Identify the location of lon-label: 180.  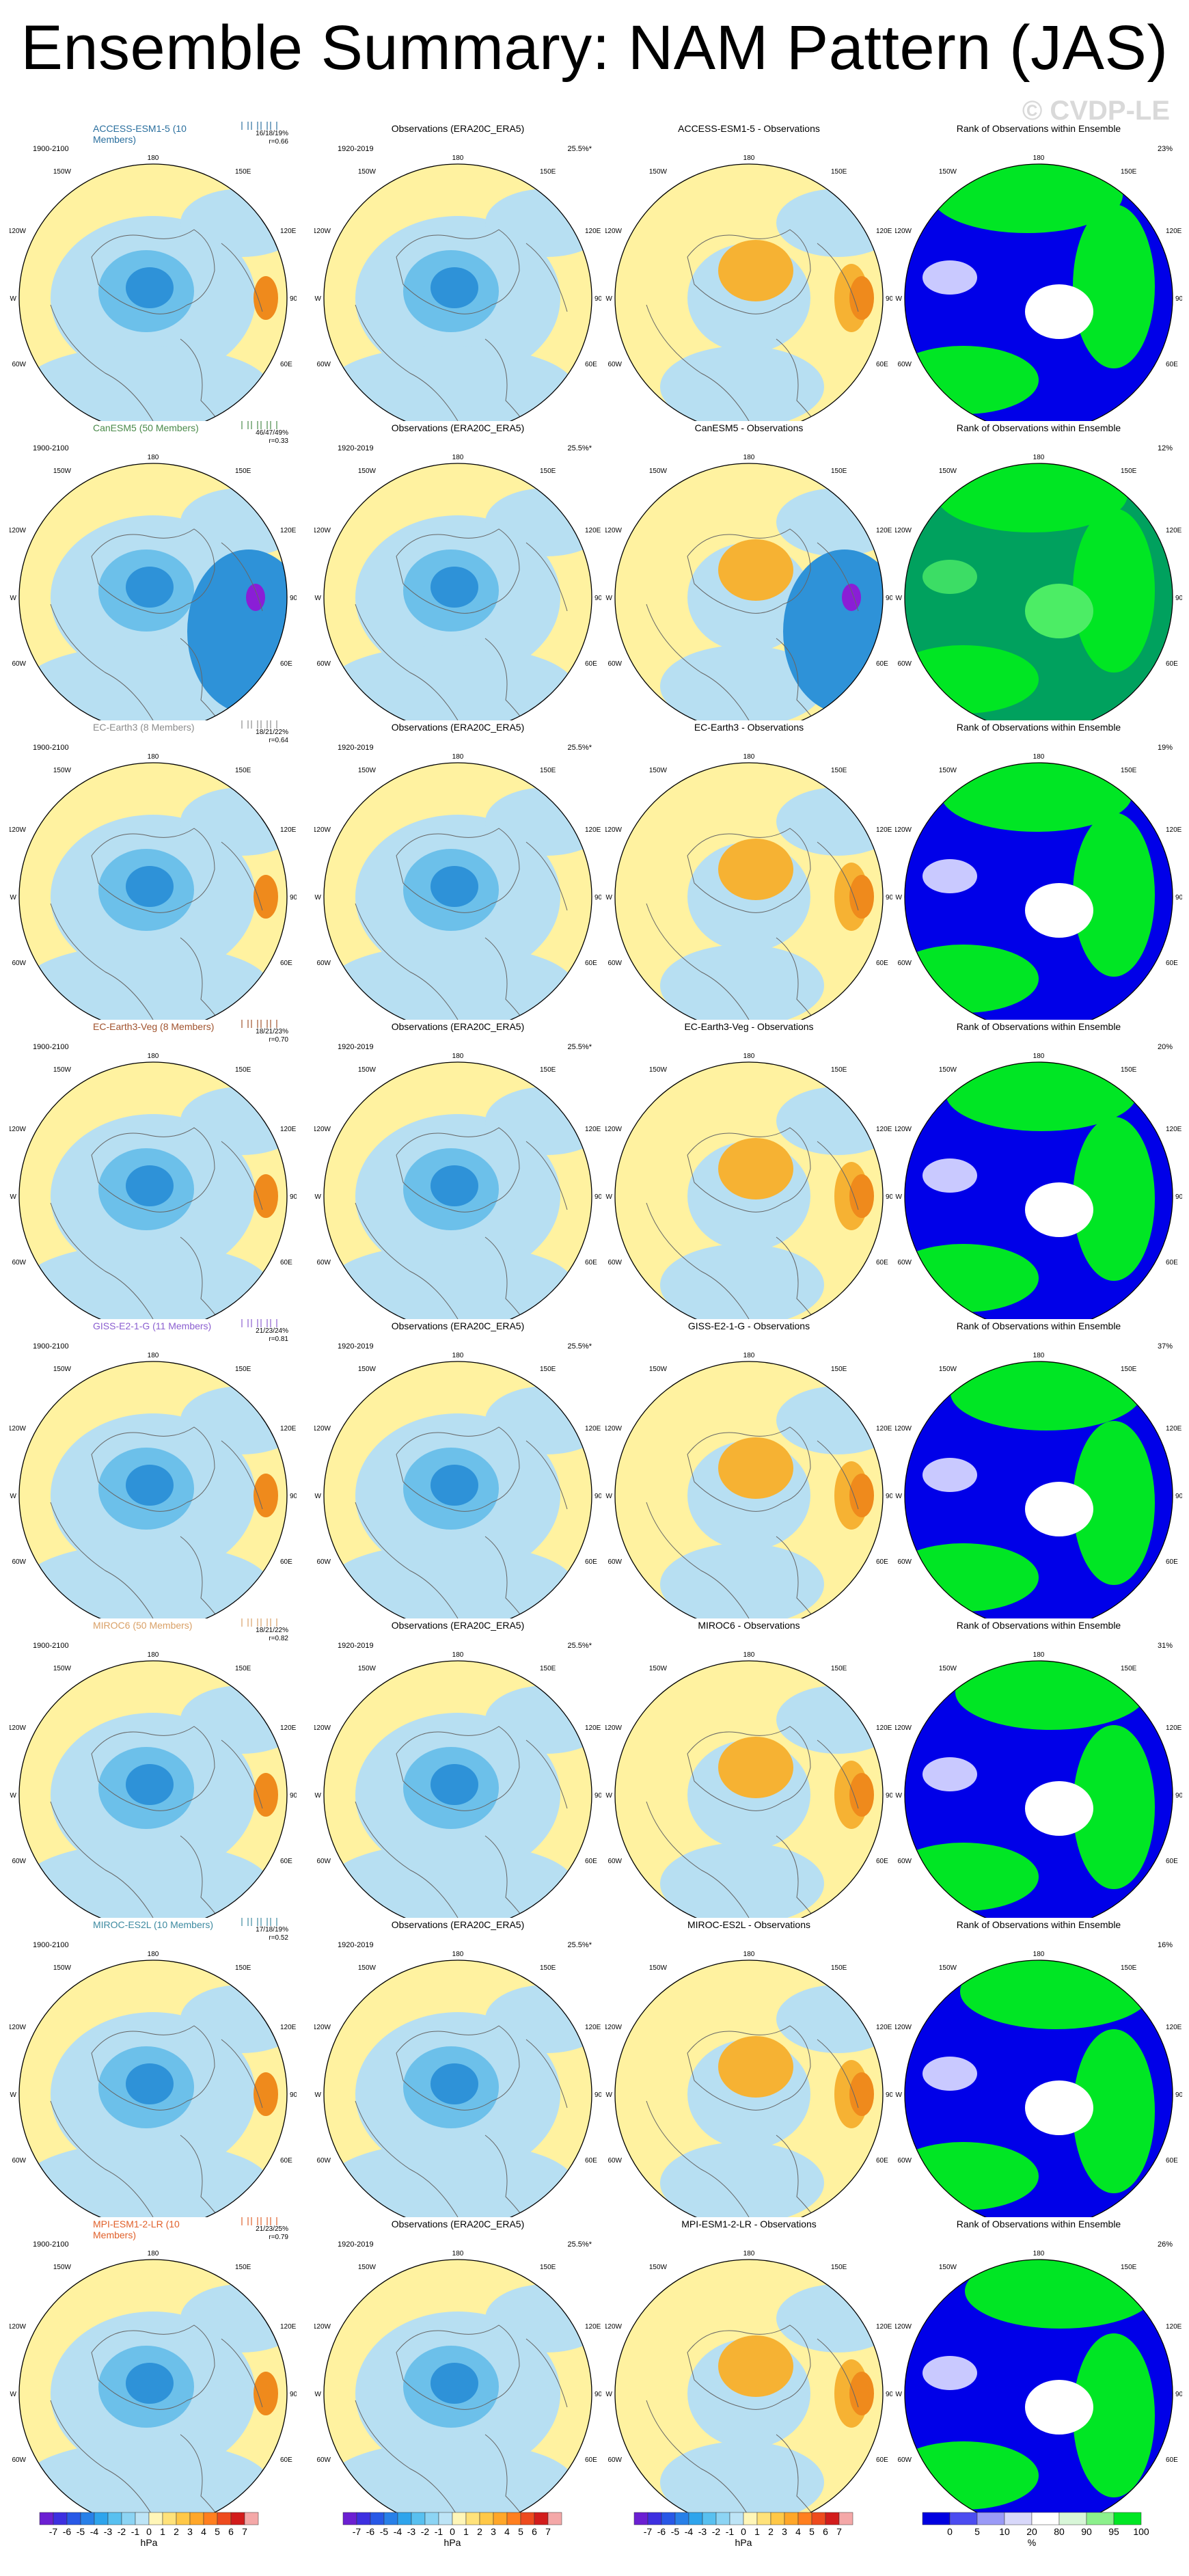
(458, 1056).